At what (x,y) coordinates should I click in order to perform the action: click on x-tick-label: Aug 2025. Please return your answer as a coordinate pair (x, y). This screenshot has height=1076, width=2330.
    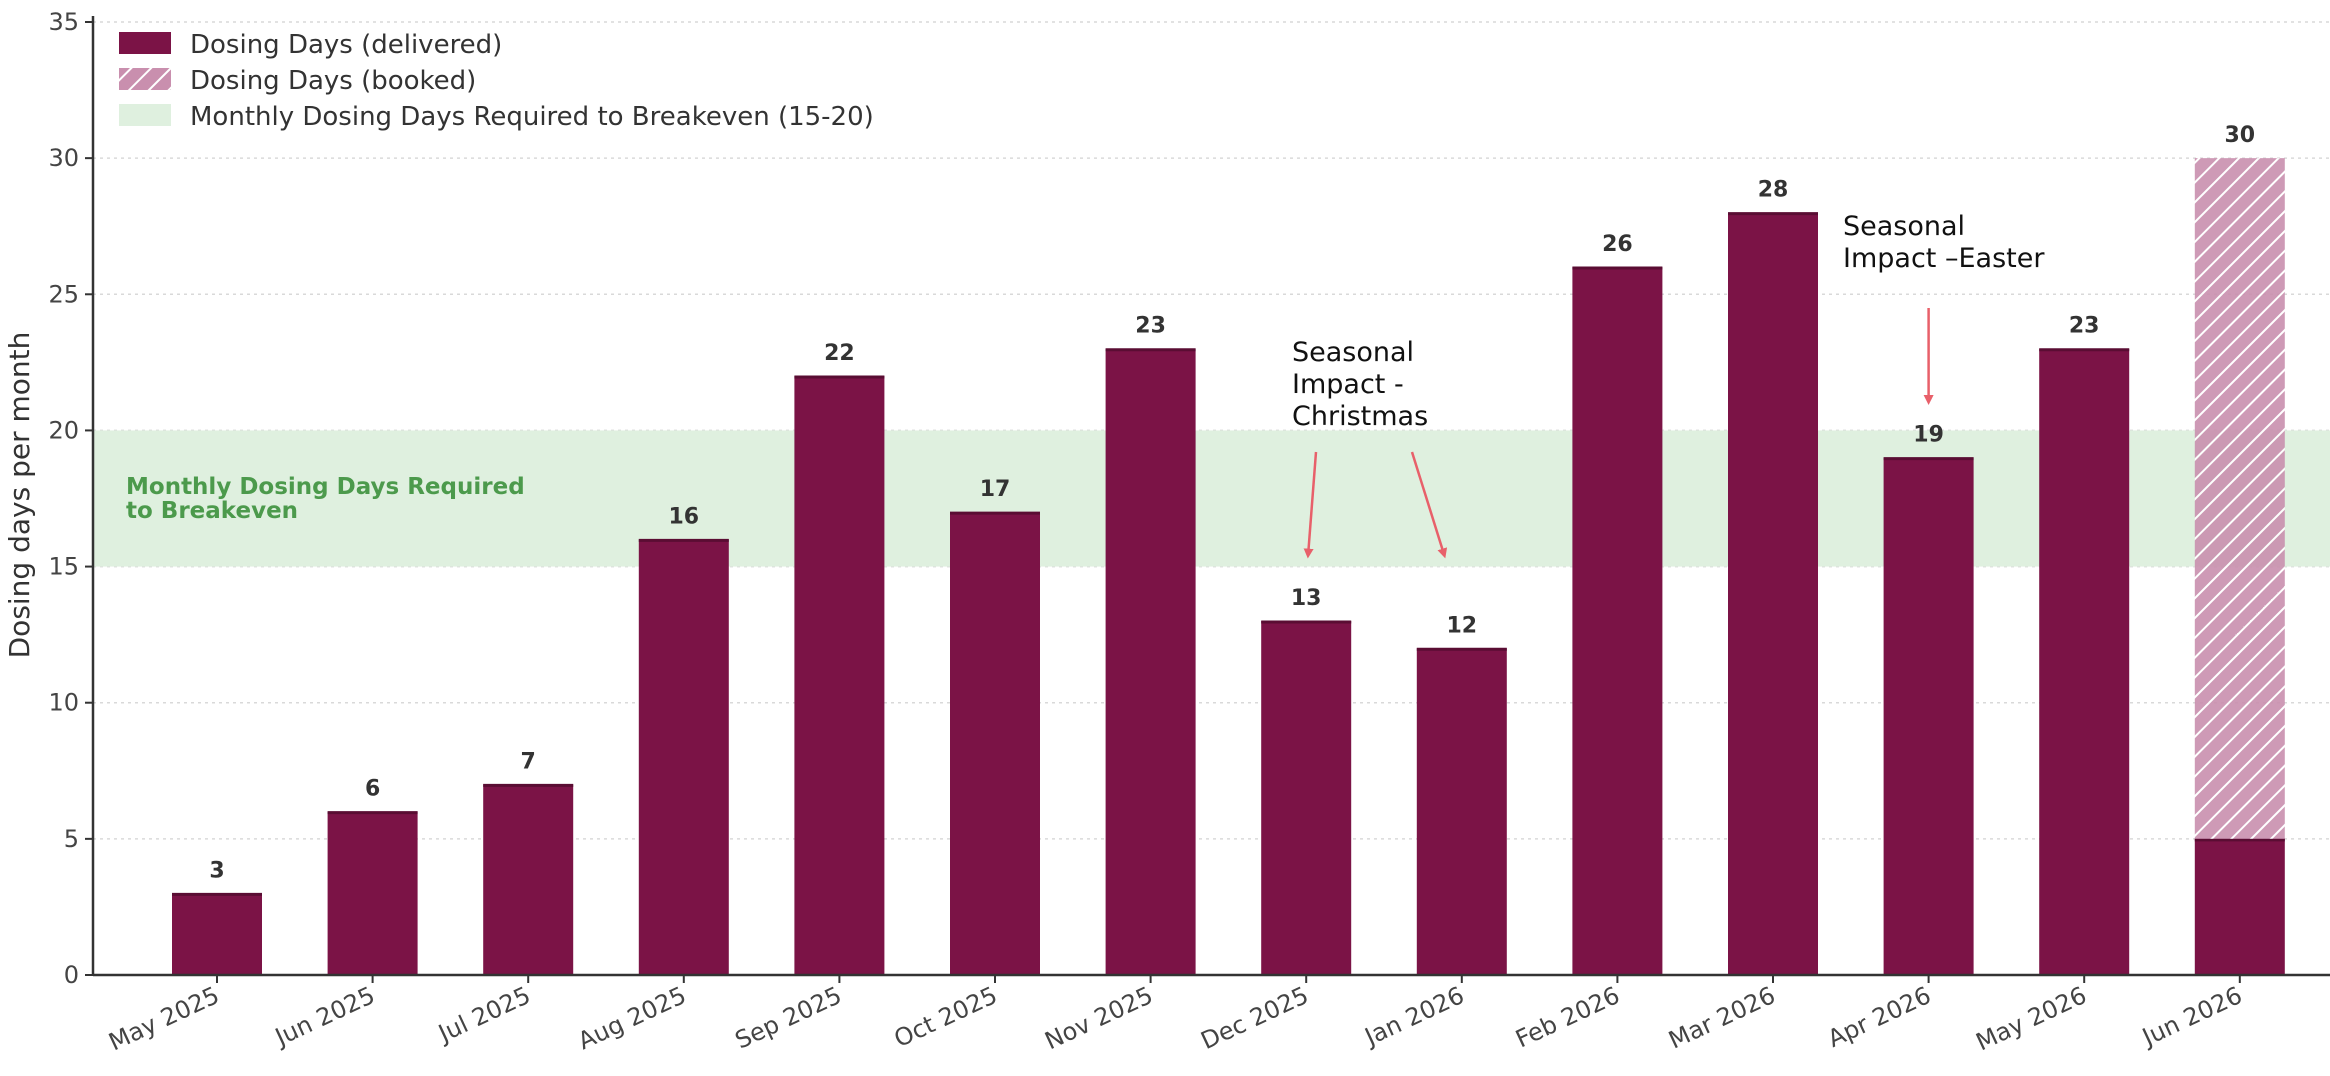
    Looking at the image, I should click on (632, 1018).